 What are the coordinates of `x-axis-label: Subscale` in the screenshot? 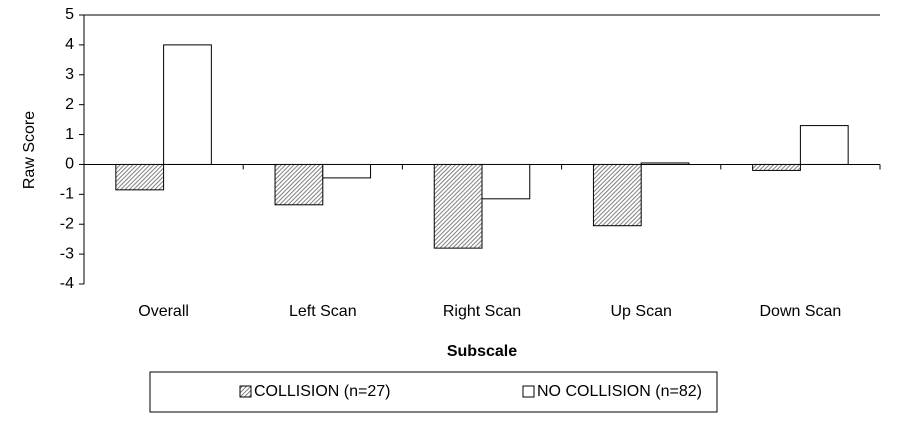 It's located at (482, 351).